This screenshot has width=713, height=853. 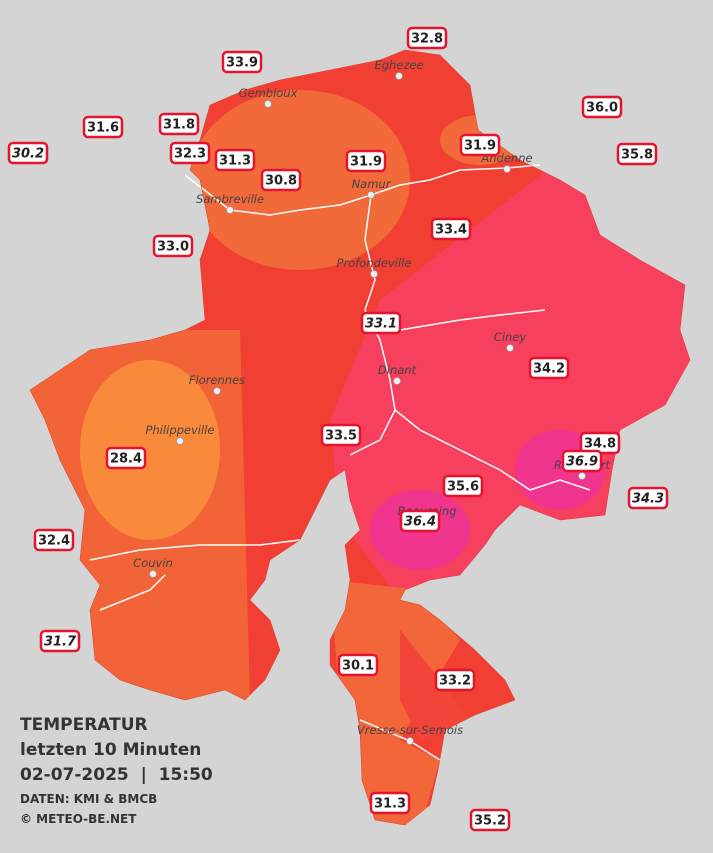 I want to click on station-value: 35.8, so click(x=637, y=155).